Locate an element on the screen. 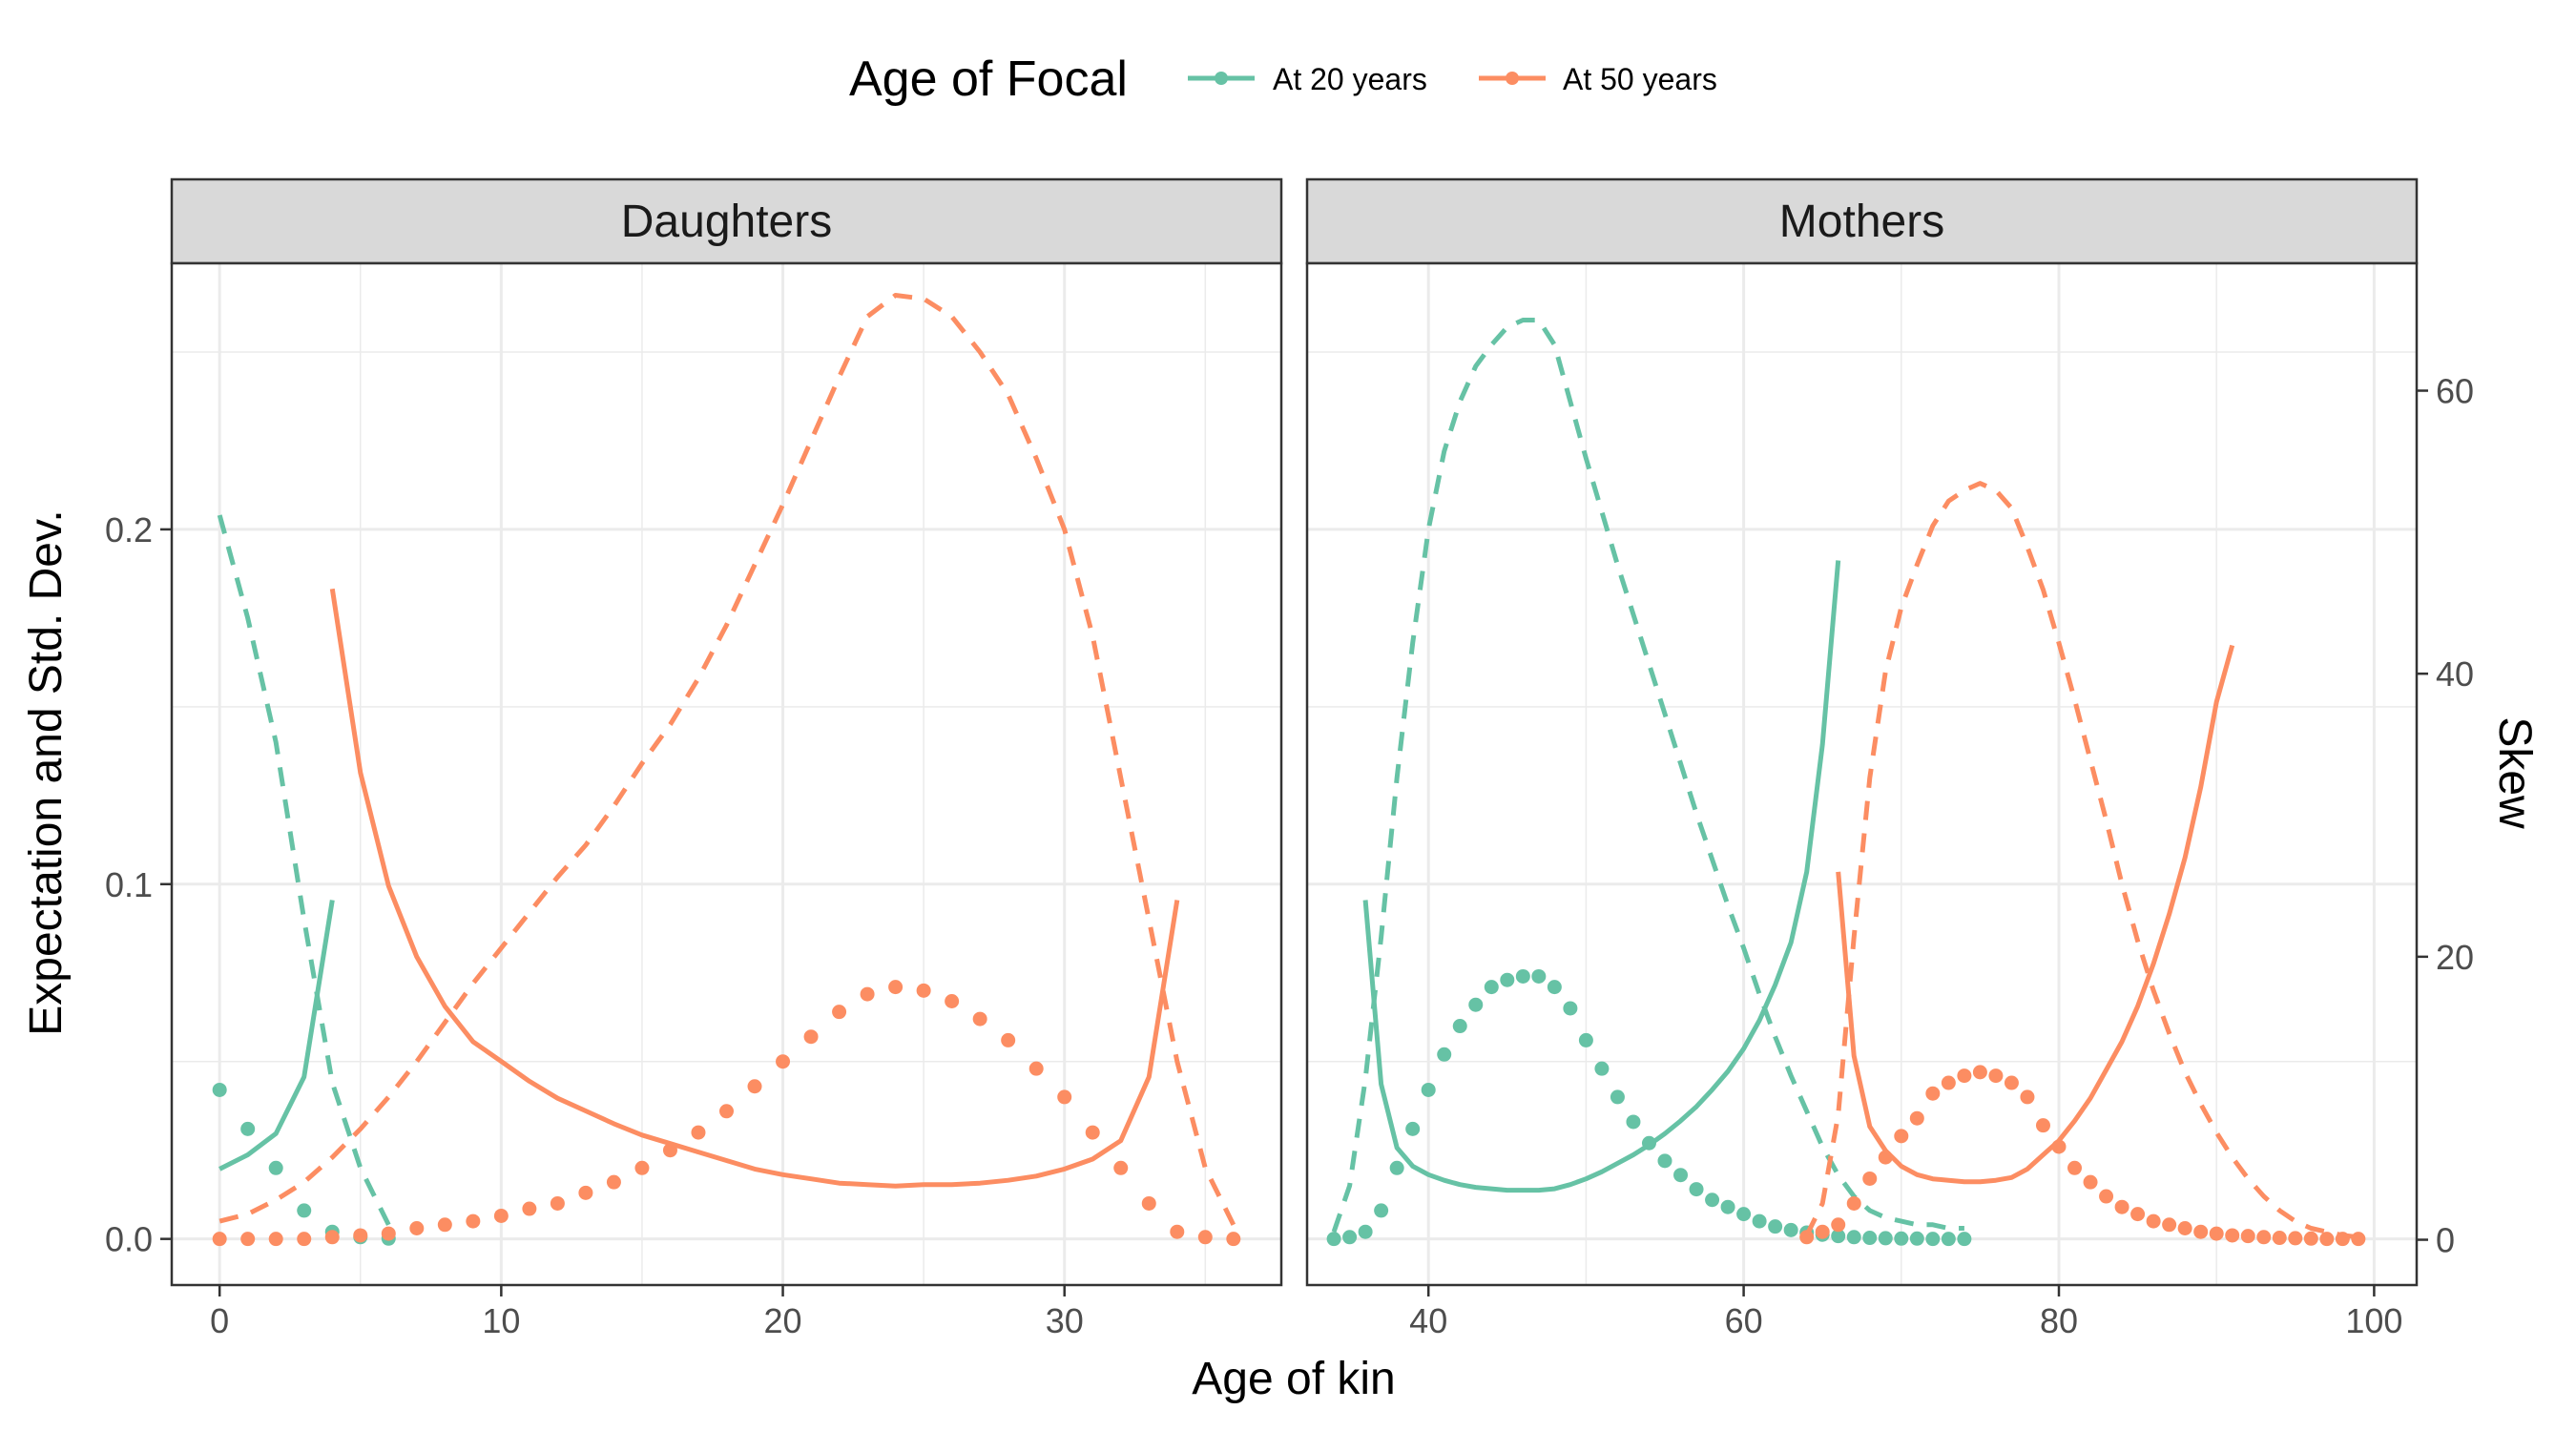  y2-tick-label: 60 is located at coordinates (2455, 391).